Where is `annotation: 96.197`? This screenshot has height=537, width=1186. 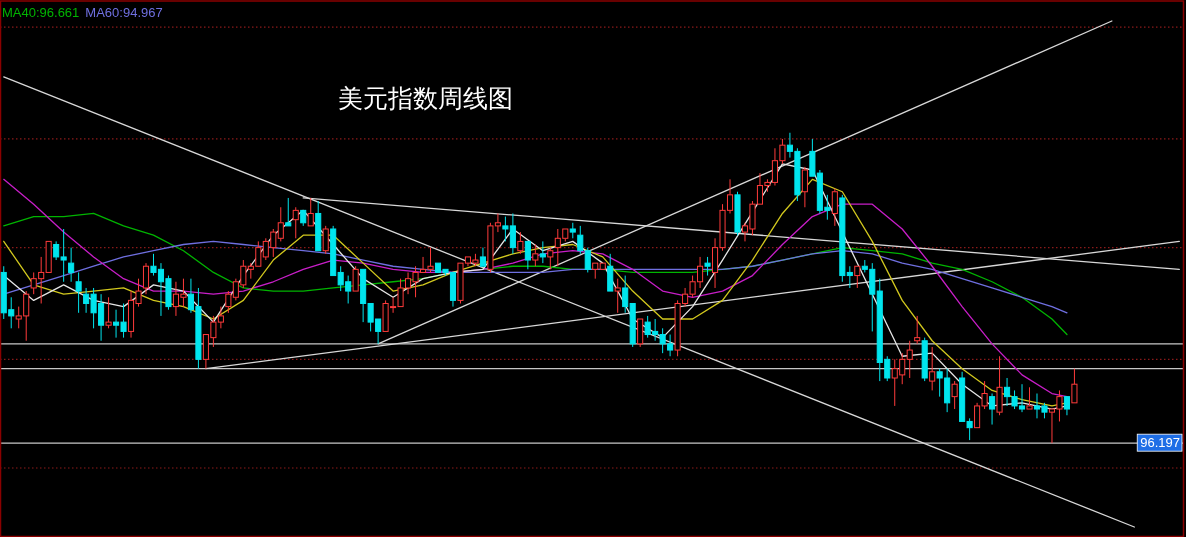
annotation: 96.197 is located at coordinates (1160, 443).